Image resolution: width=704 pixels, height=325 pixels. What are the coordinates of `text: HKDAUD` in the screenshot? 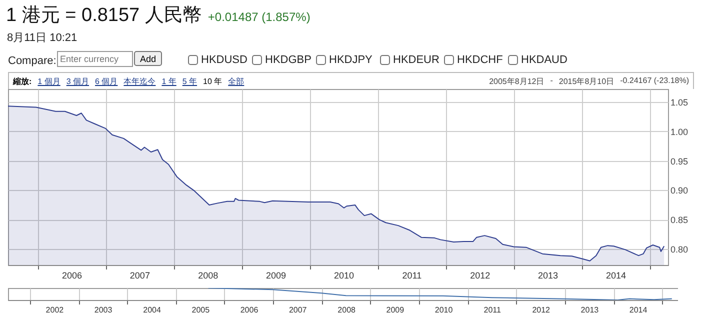 It's located at (544, 60).